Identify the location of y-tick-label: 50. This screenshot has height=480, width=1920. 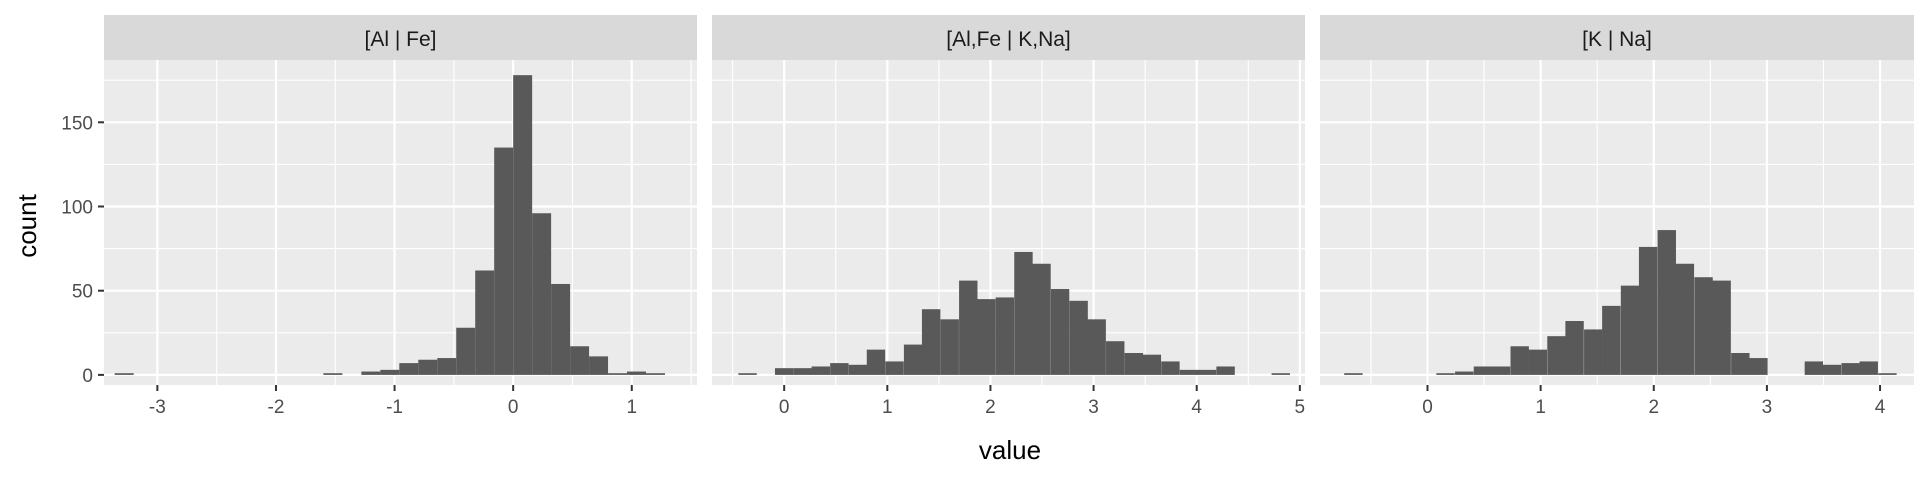
(82, 292).